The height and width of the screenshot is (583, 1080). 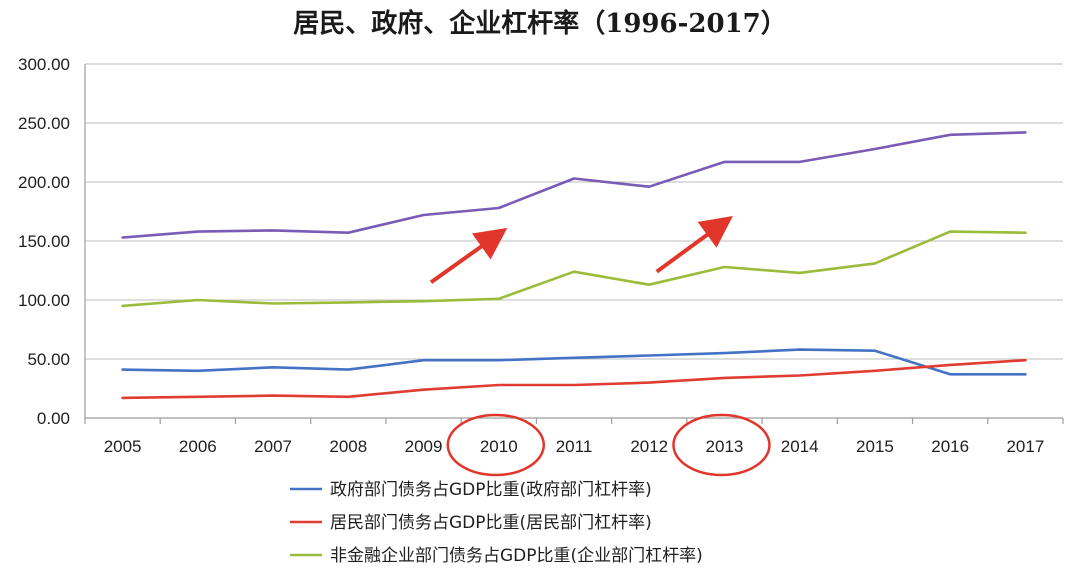 I want to click on y-tick-label: 50.00, so click(x=48, y=359).